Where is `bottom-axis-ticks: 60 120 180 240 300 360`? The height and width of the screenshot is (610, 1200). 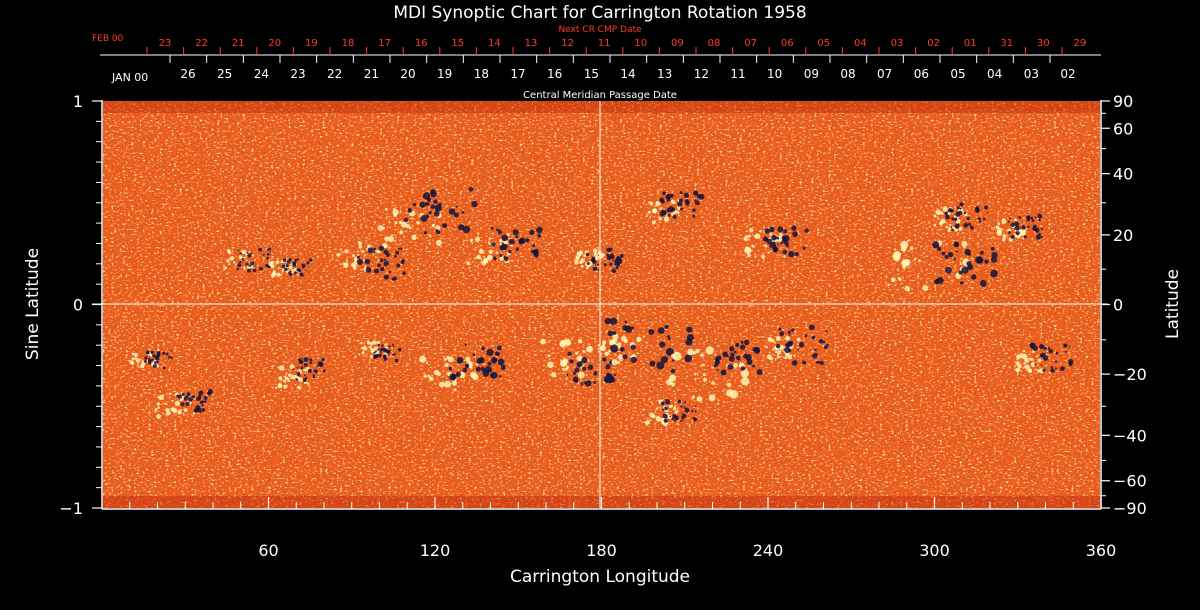 bottom-axis-ticks: 60 120 180 240 300 360 is located at coordinates (623, 528).